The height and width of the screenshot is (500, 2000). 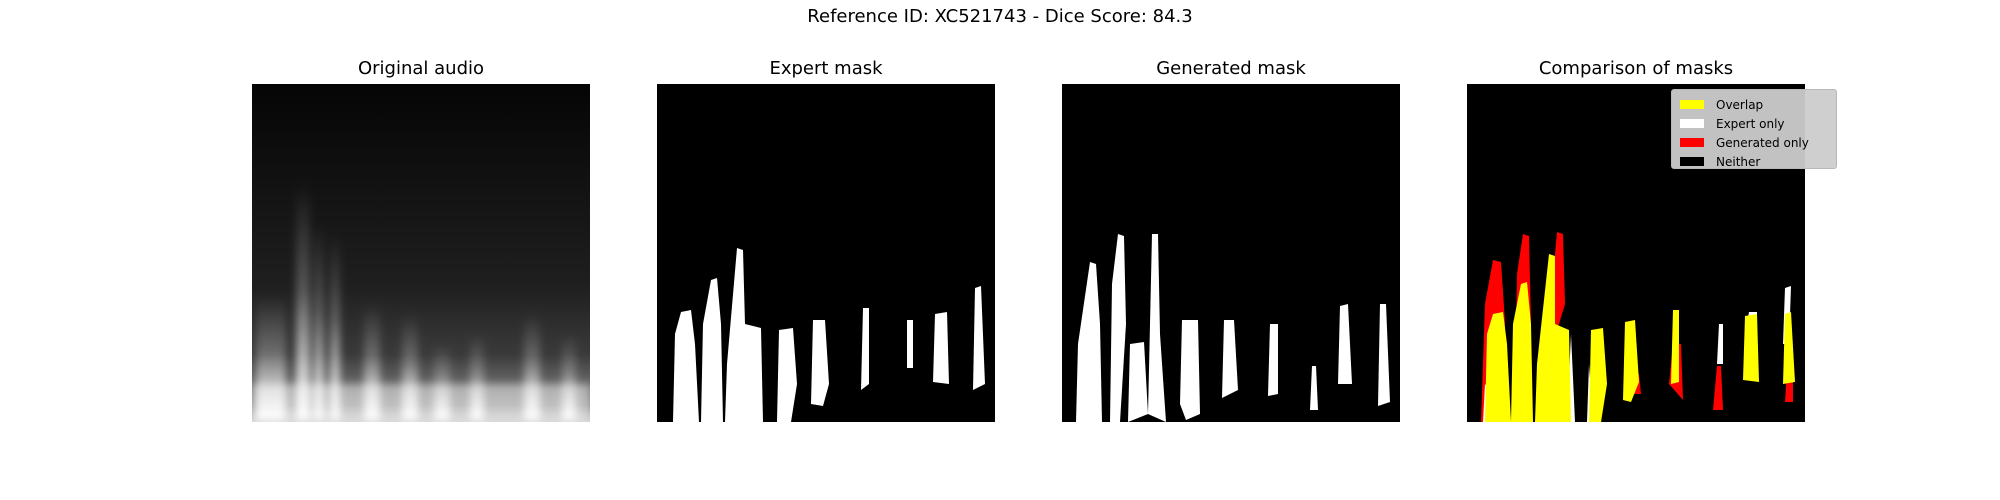 I want to click on legend-item-overlap: Overlap, so click(x=1758, y=104).